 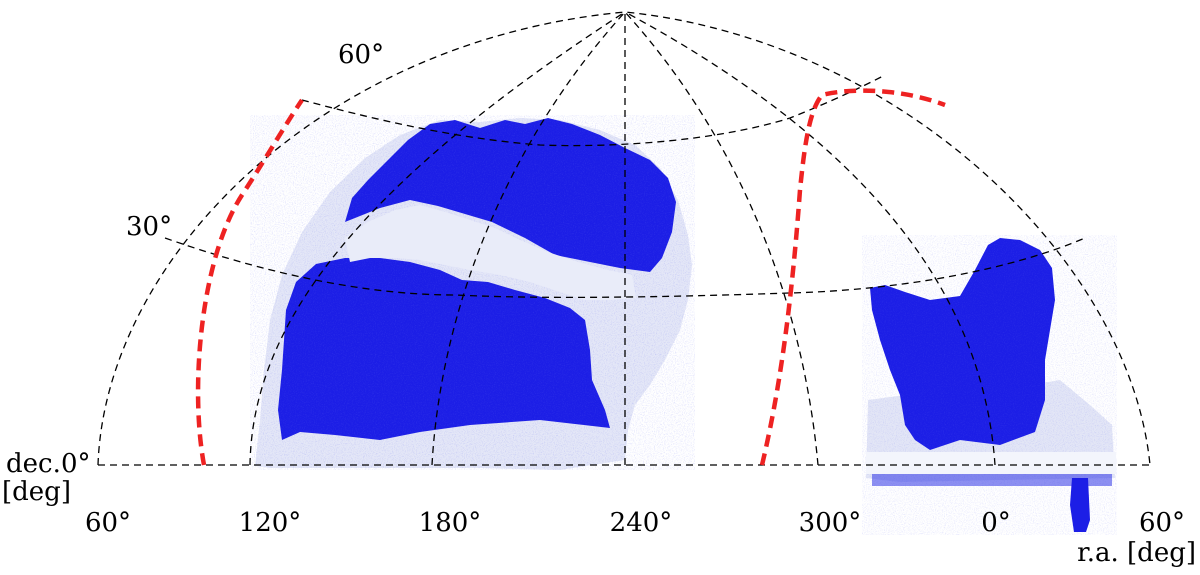 I want to click on footprint-southern-strip-light, so click(x=991, y=463).